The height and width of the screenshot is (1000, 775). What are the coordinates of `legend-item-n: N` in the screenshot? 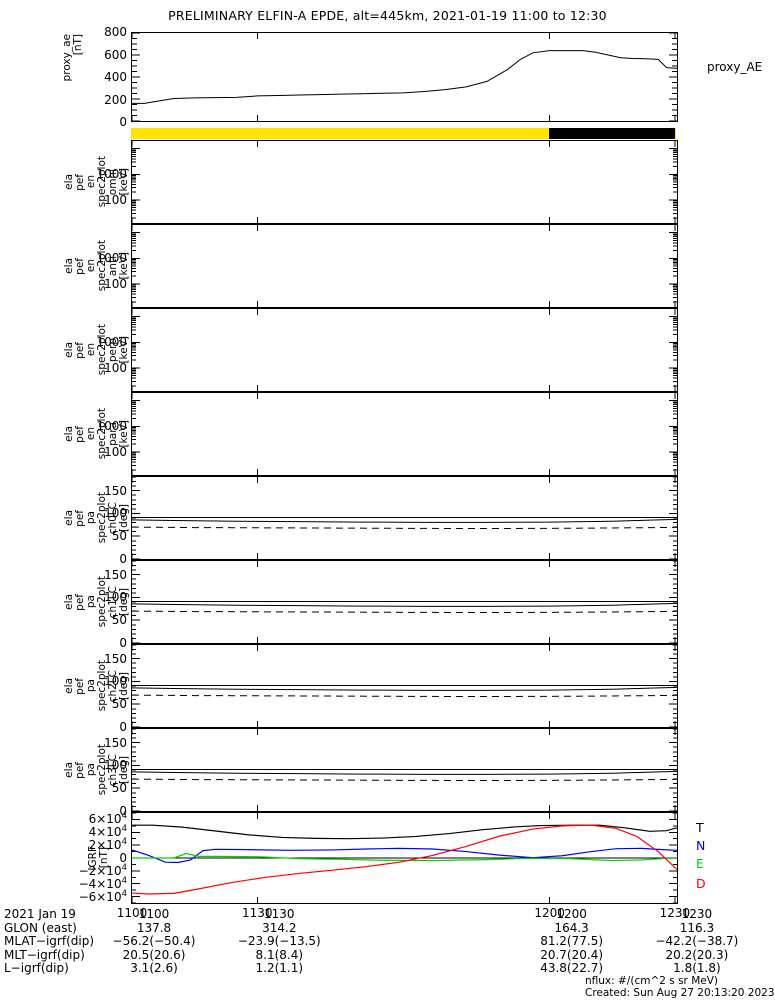 It's located at (701, 845).